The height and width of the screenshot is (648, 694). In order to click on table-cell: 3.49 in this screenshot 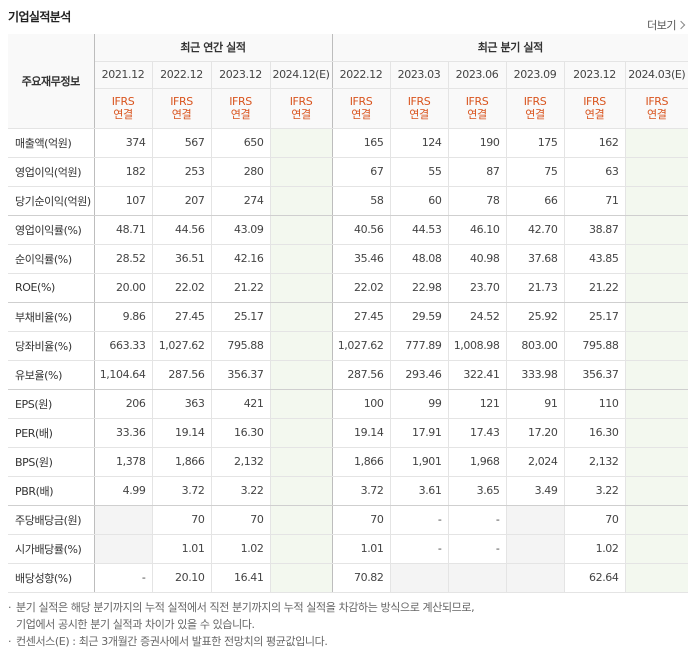, I will do `click(535, 491)`.